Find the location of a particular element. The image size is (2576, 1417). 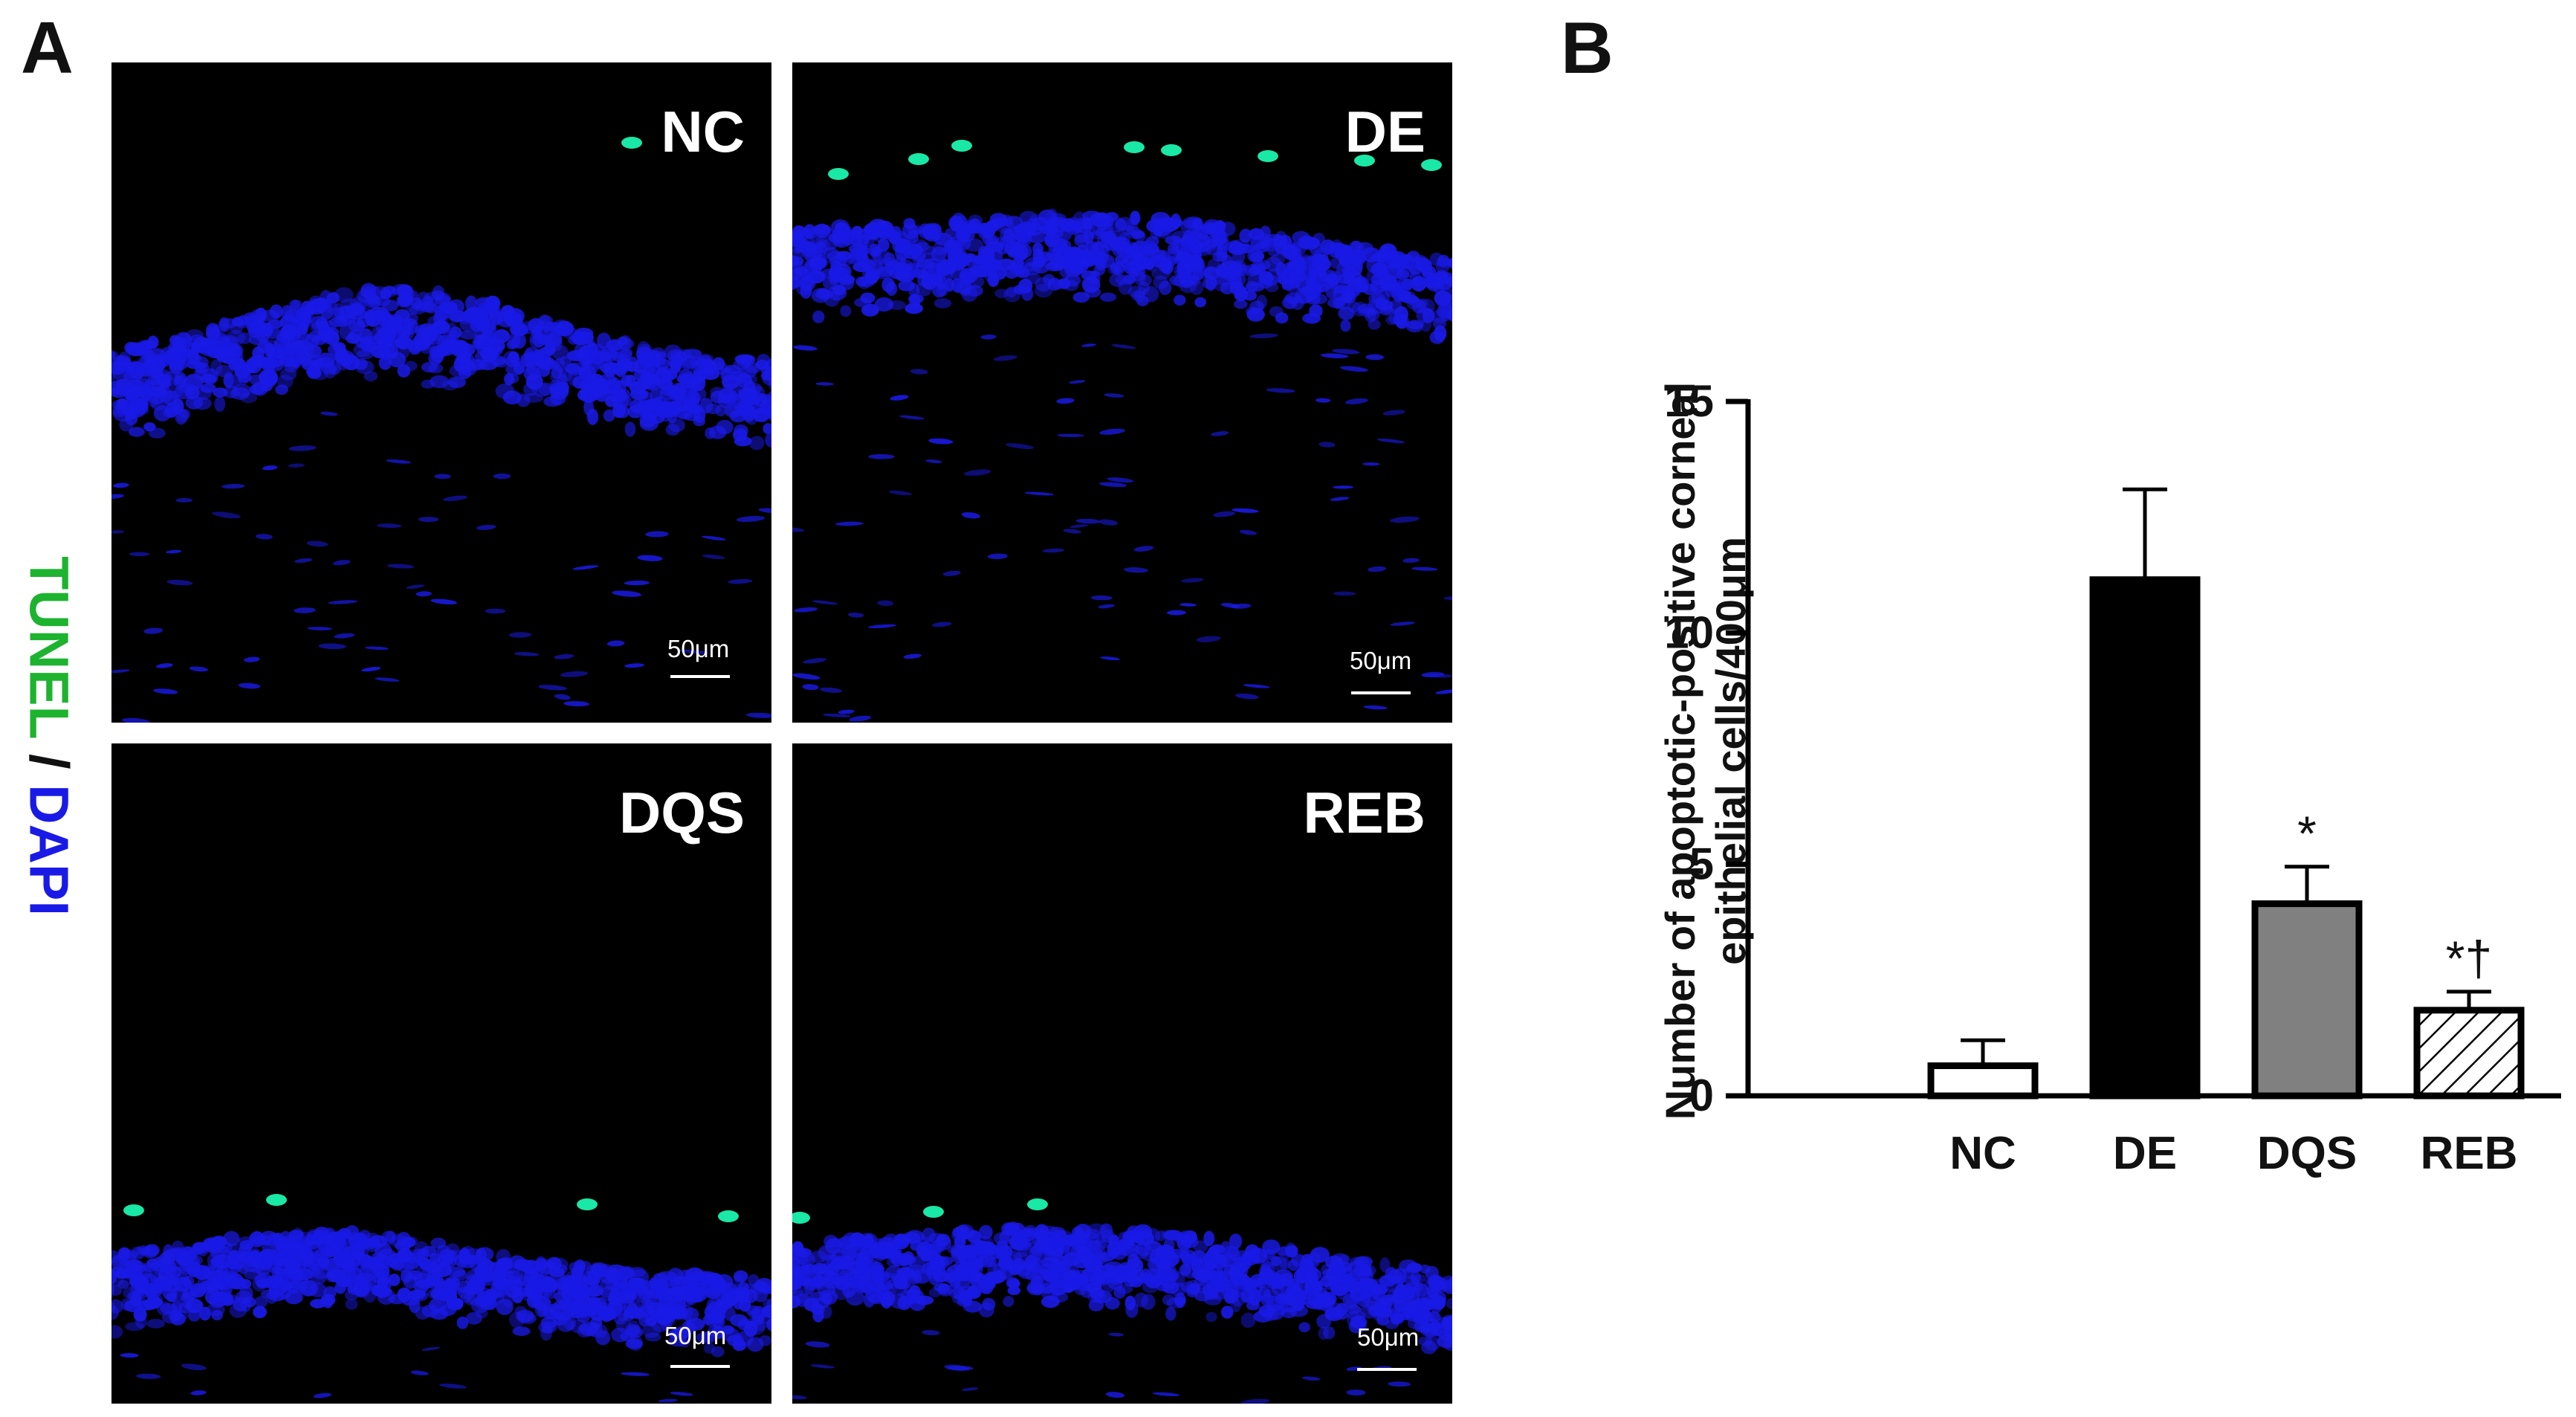

scale-bar-label: 50μm is located at coordinates (699, 648).